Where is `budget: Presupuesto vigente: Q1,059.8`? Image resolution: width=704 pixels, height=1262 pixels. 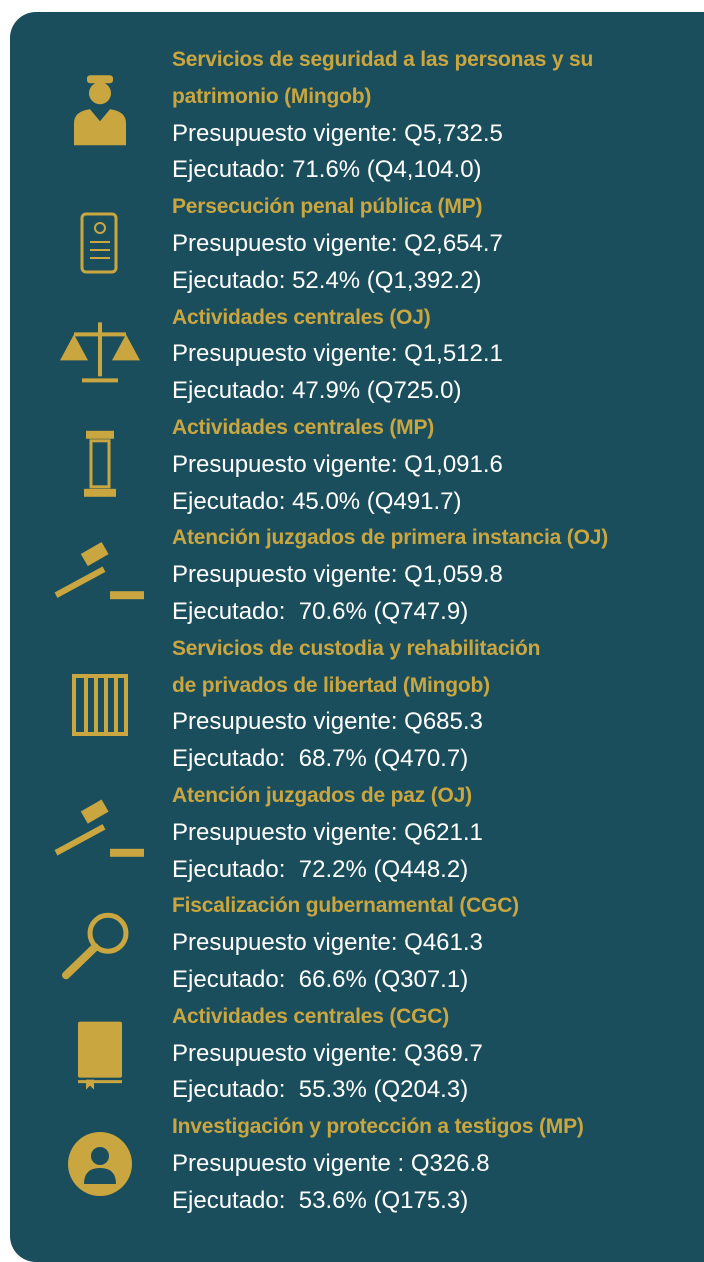 budget: Presupuesto vigente: Q1,059.8 is located at coordinates (337, 575).